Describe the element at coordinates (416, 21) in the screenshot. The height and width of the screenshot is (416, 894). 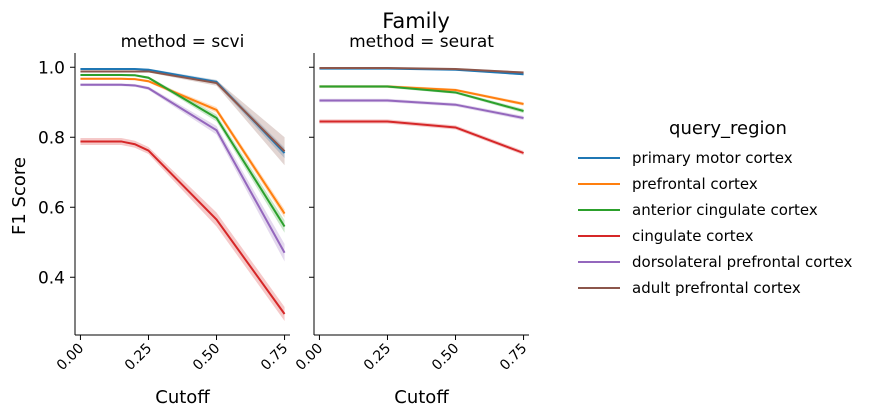
I see `figure-title: Family` at that location.